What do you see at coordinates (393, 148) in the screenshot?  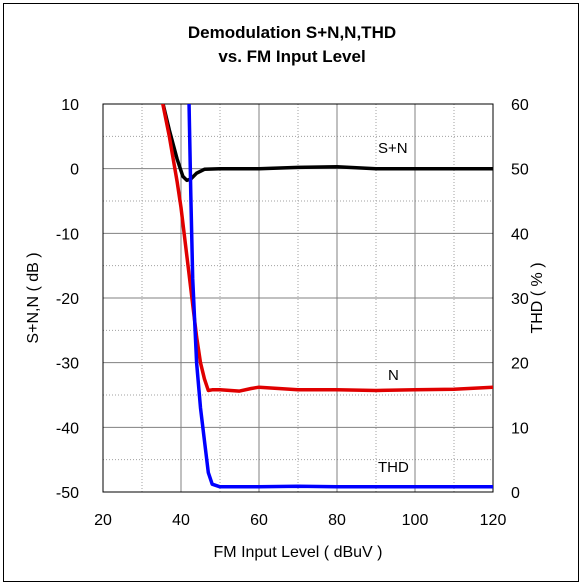 I see `series-label-s-n: S+N` at bounding box center [393, 148].